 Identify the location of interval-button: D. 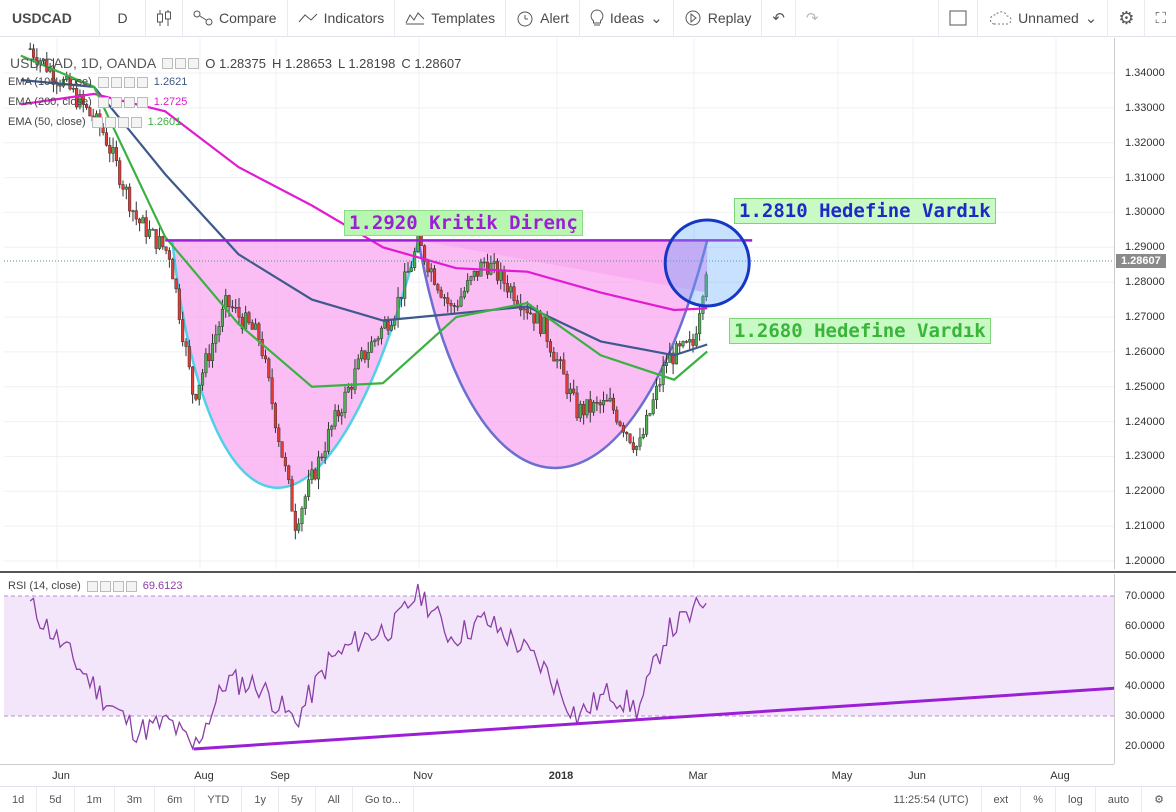
(123, 18).